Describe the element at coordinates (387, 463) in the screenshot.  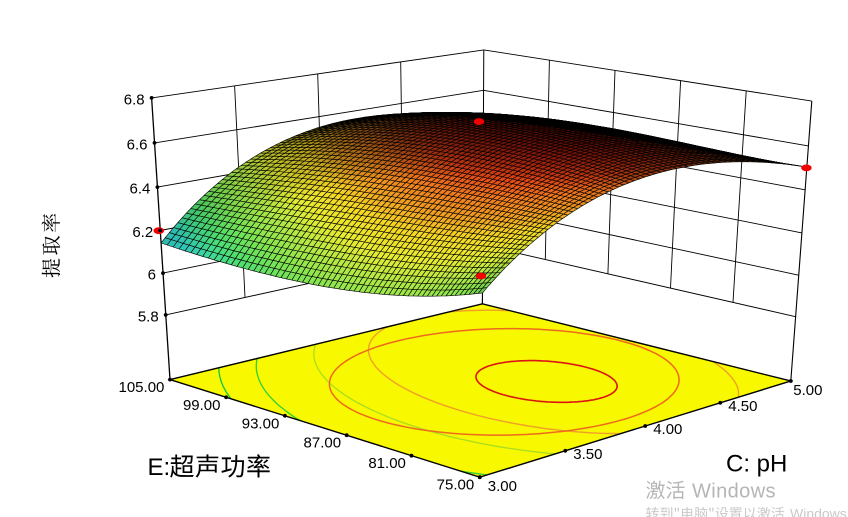
I see `svg-text: 81.00` at that location.